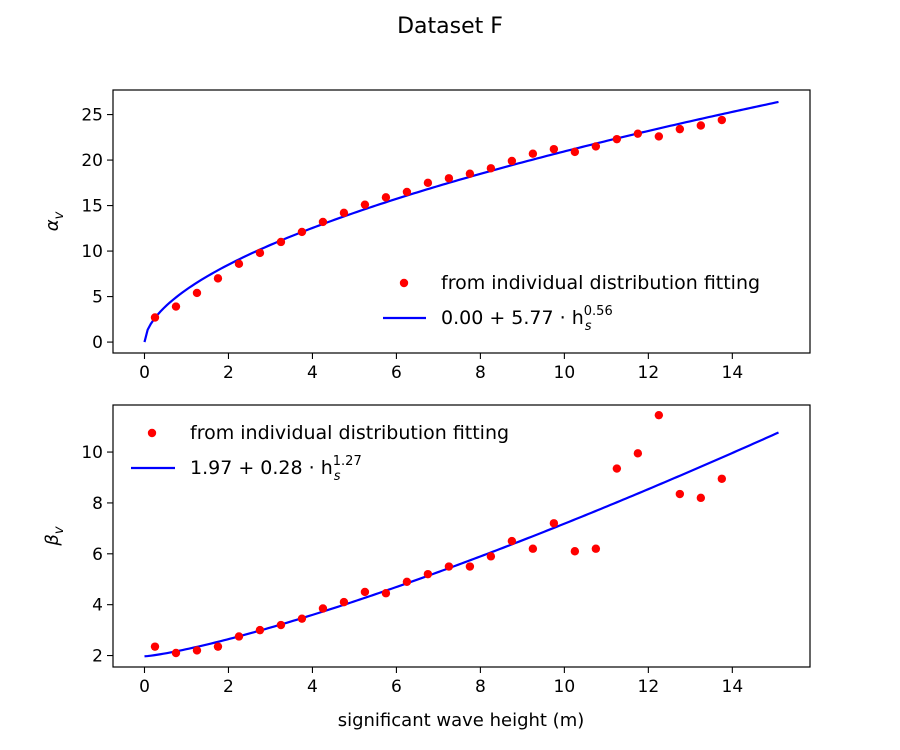 Image resolution: width=900 pixels, height=750 pixels. What do you see at coordinates (649, 373) in the screenshot?
I see `alpha-x-tick-label: 12` at bounding box center [649, 373].